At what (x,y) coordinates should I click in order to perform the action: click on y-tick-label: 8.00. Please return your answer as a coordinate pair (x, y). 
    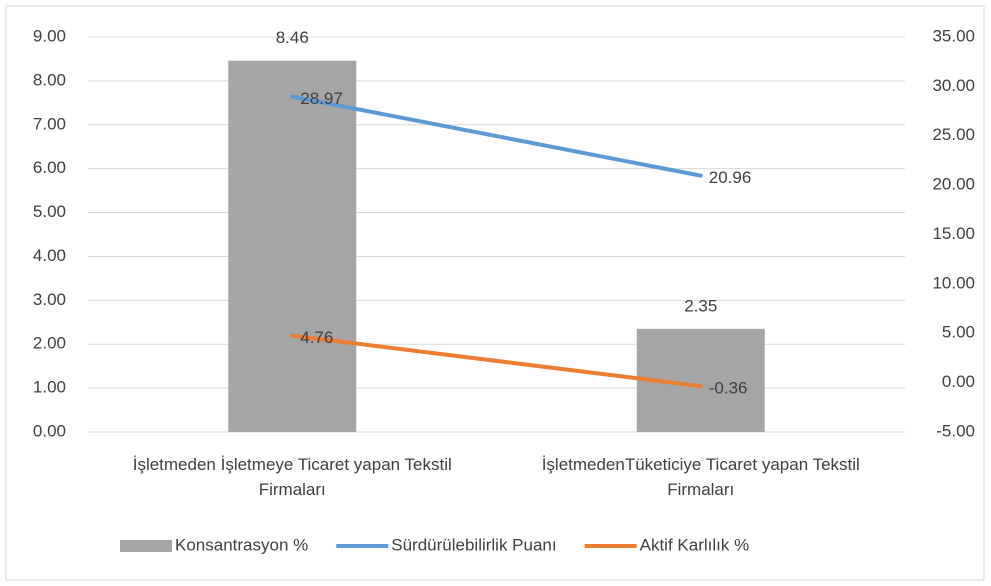
    Looking at the image, I should click on (49, 79).